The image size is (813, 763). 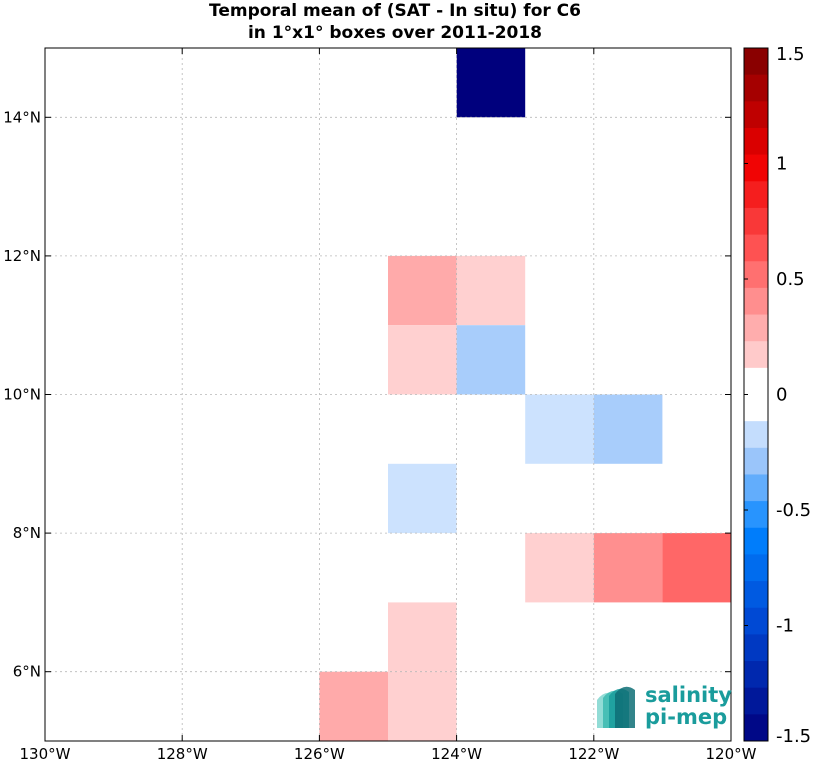 I want to click on colorbar: 1.5 1 0.5 0 -0.5 -1 -1.5, so click(x=777, y=395).